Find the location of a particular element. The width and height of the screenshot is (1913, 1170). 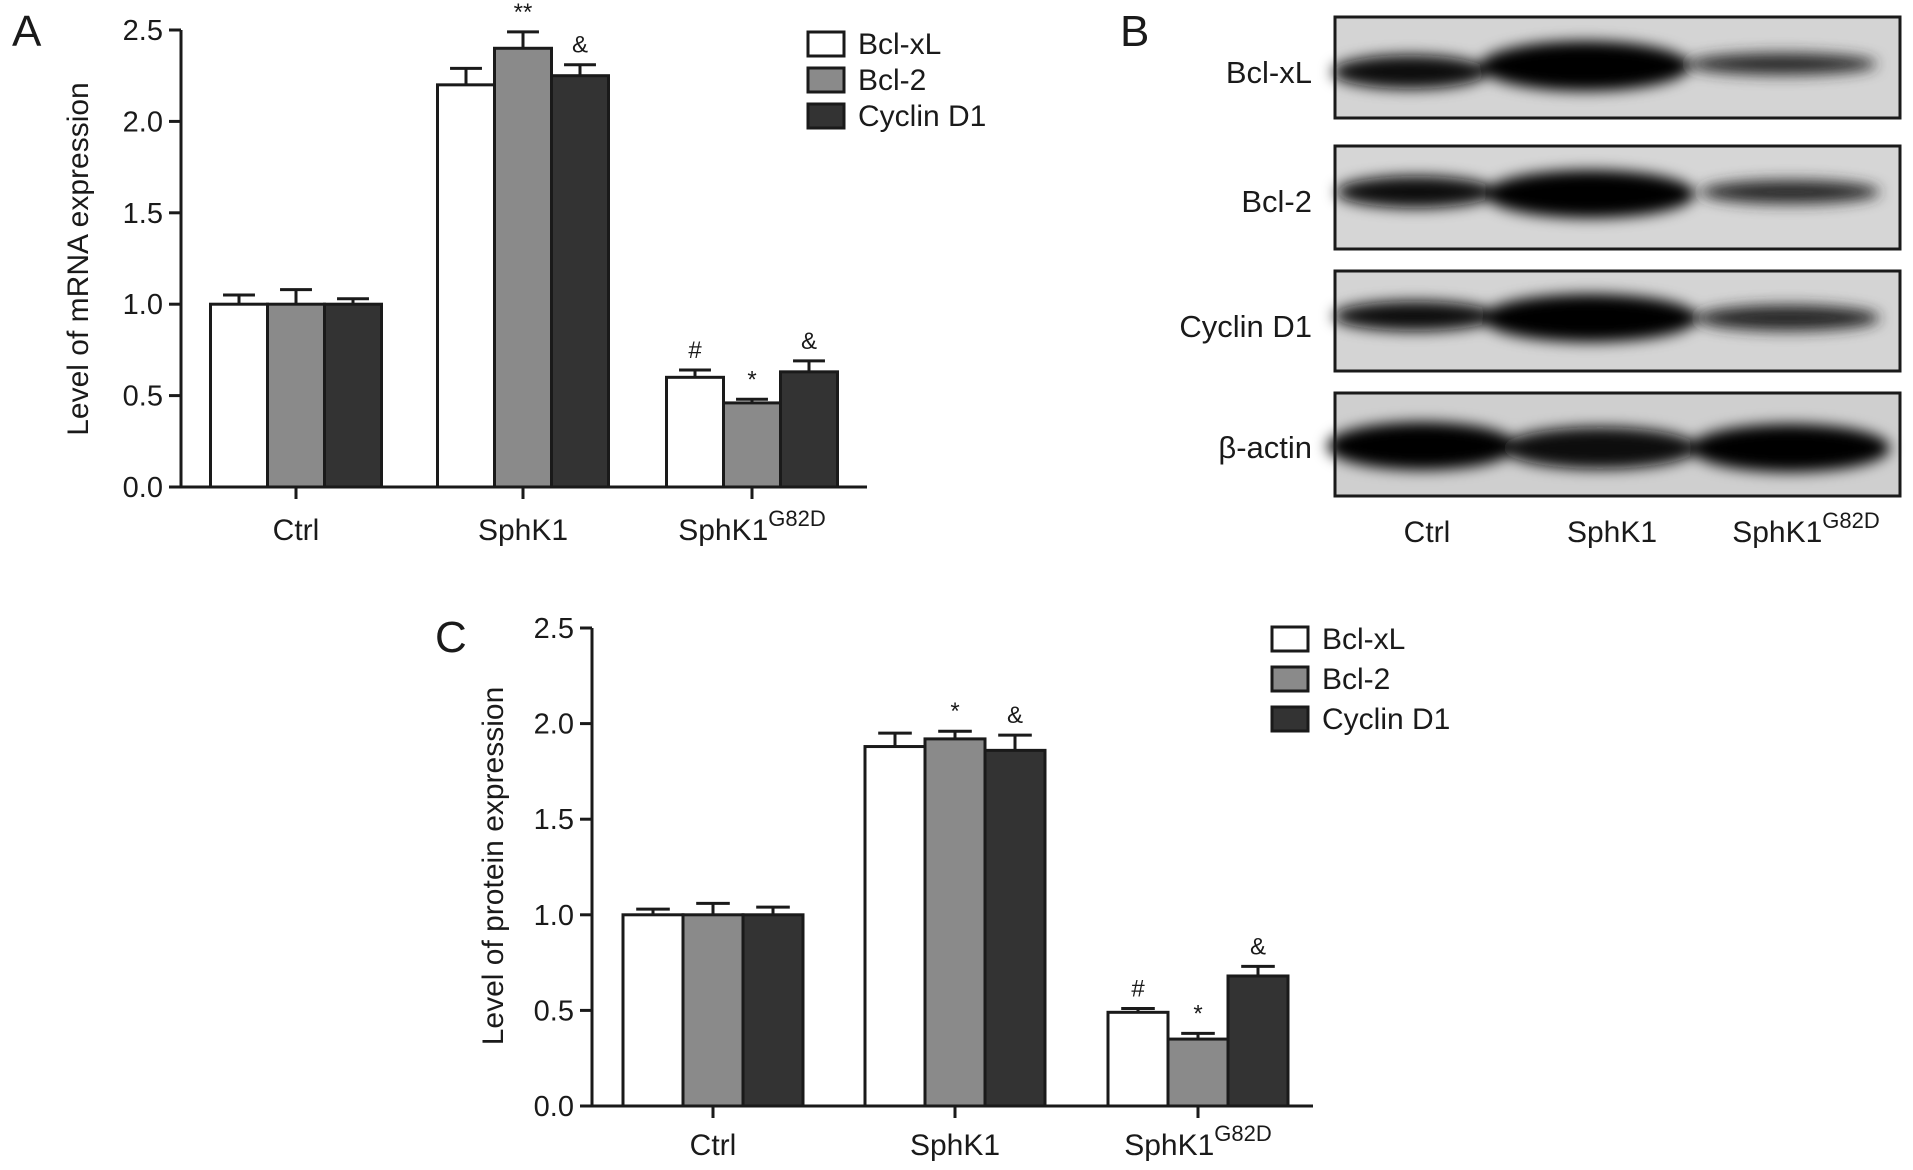

blot-row-label: Bcl-xL is located at coordinates (1269, 72).